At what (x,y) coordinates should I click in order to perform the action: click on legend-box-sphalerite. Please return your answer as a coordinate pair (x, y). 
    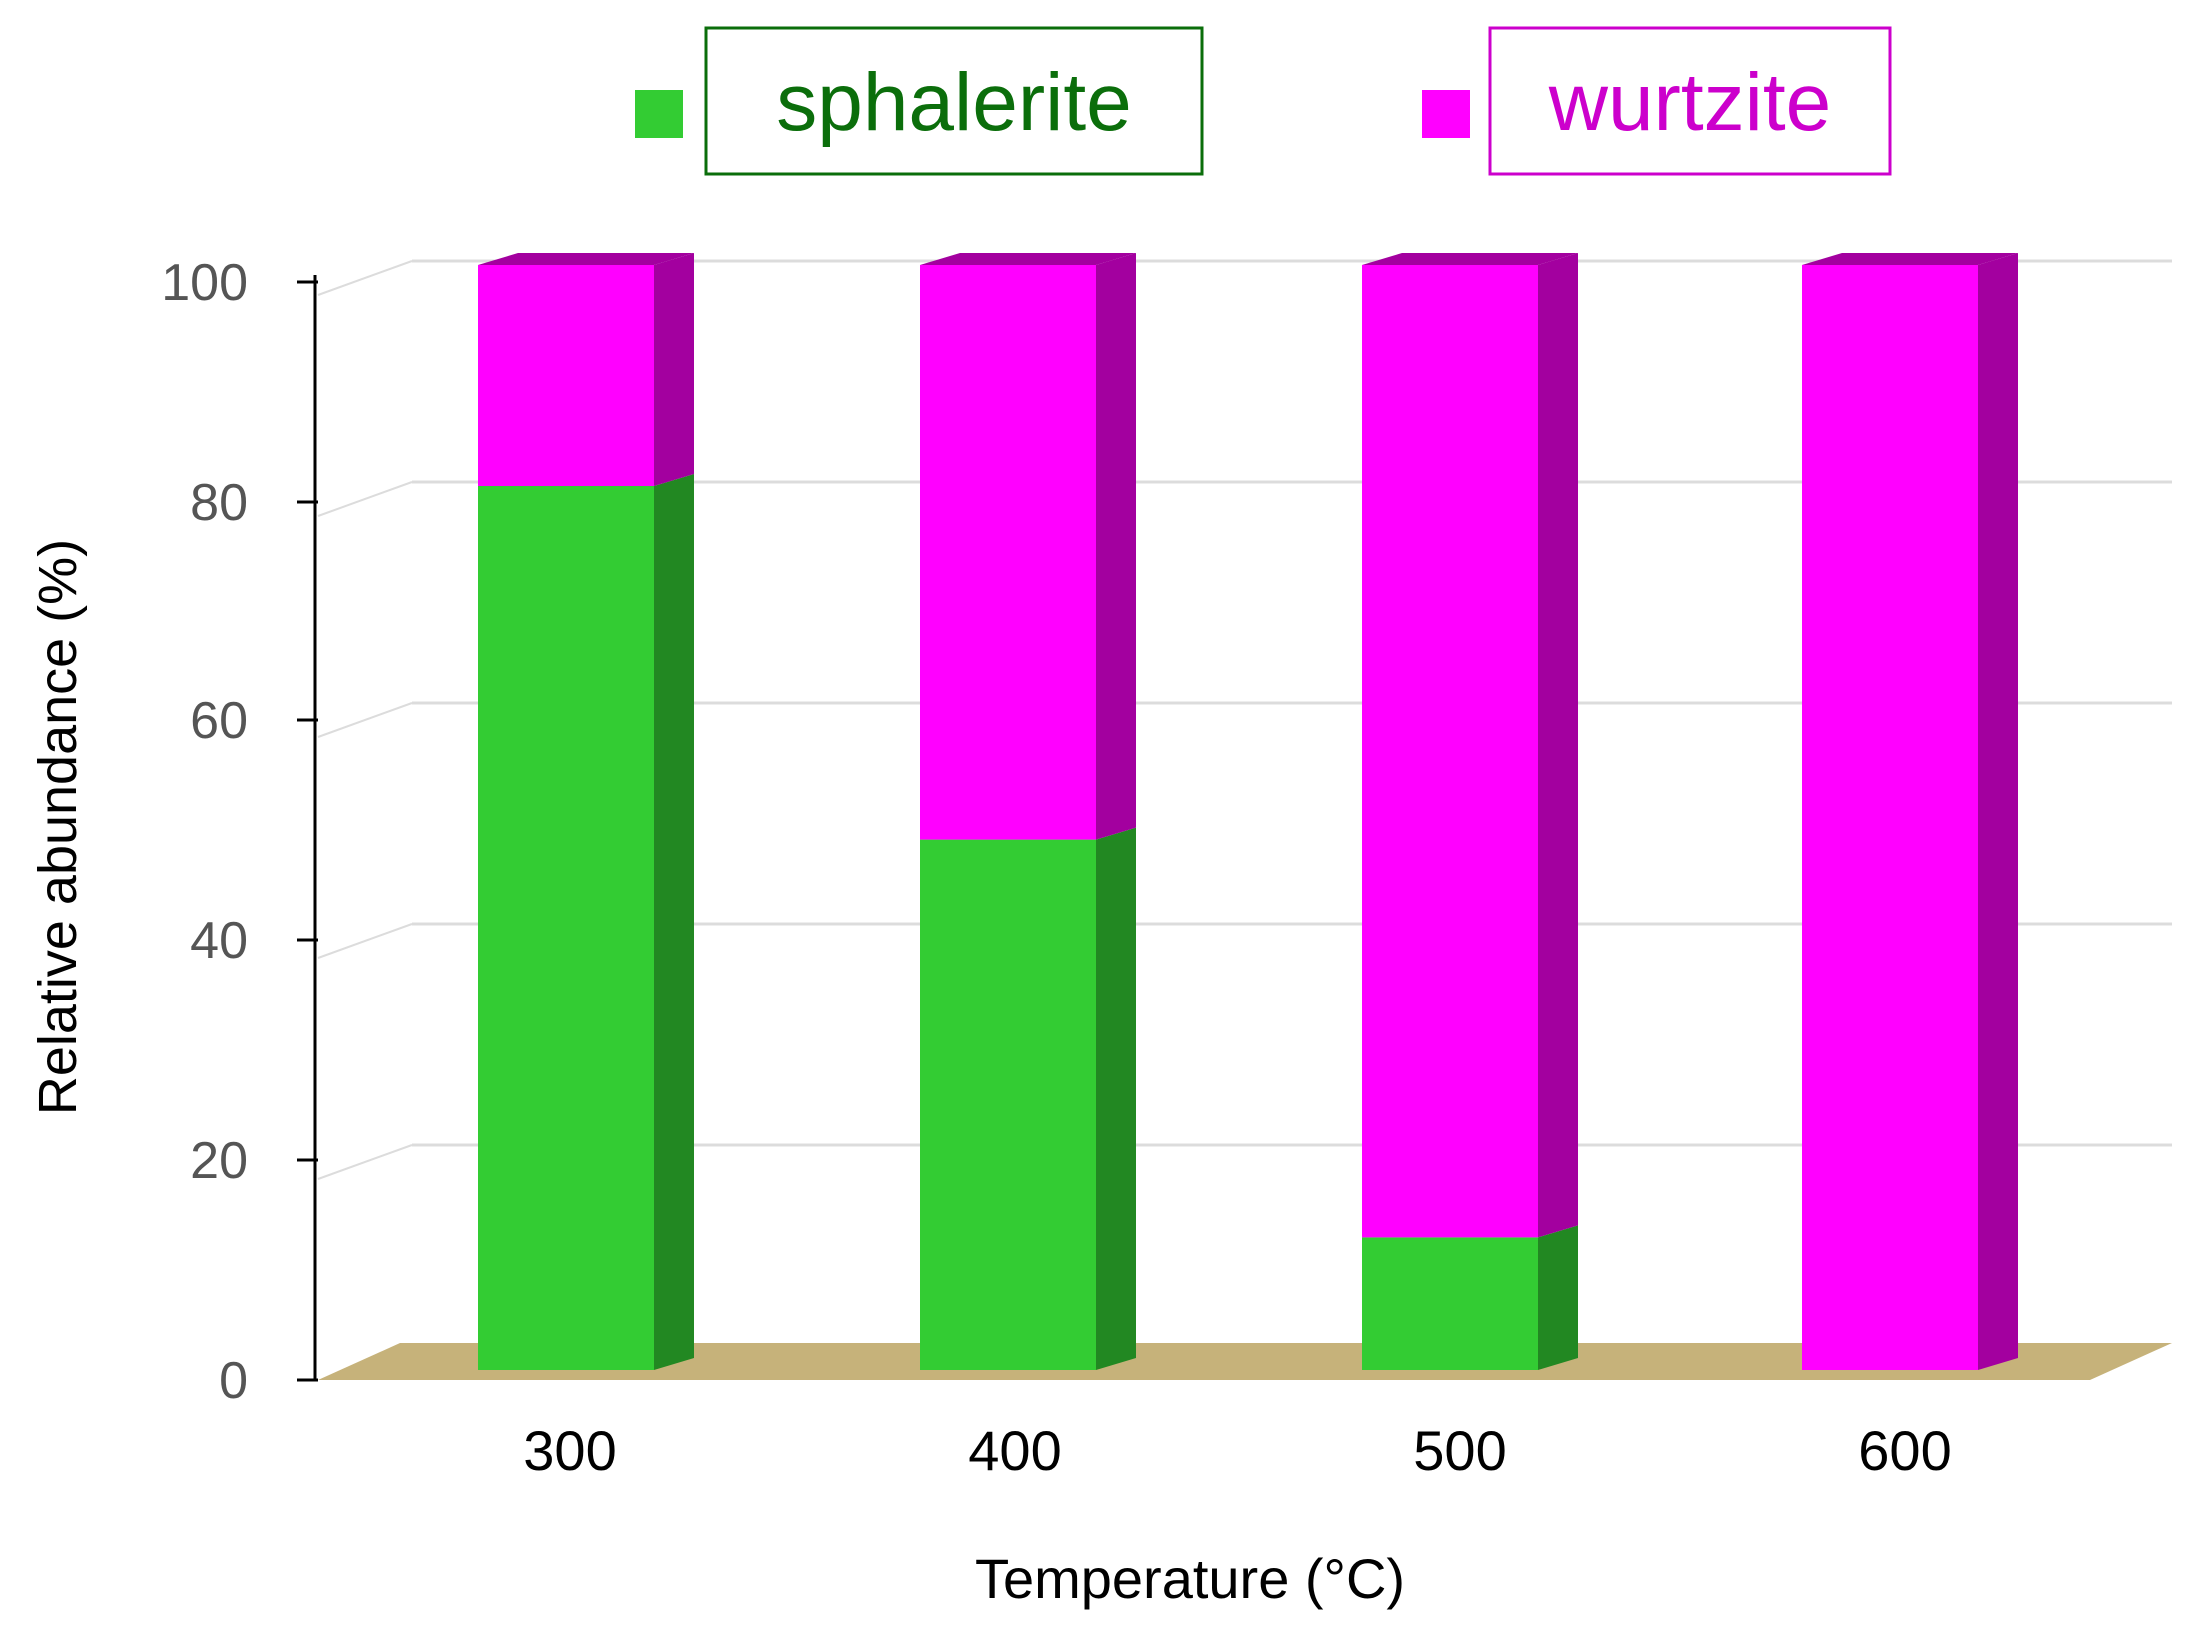
    Looking at the image, I should click on (954, 101).